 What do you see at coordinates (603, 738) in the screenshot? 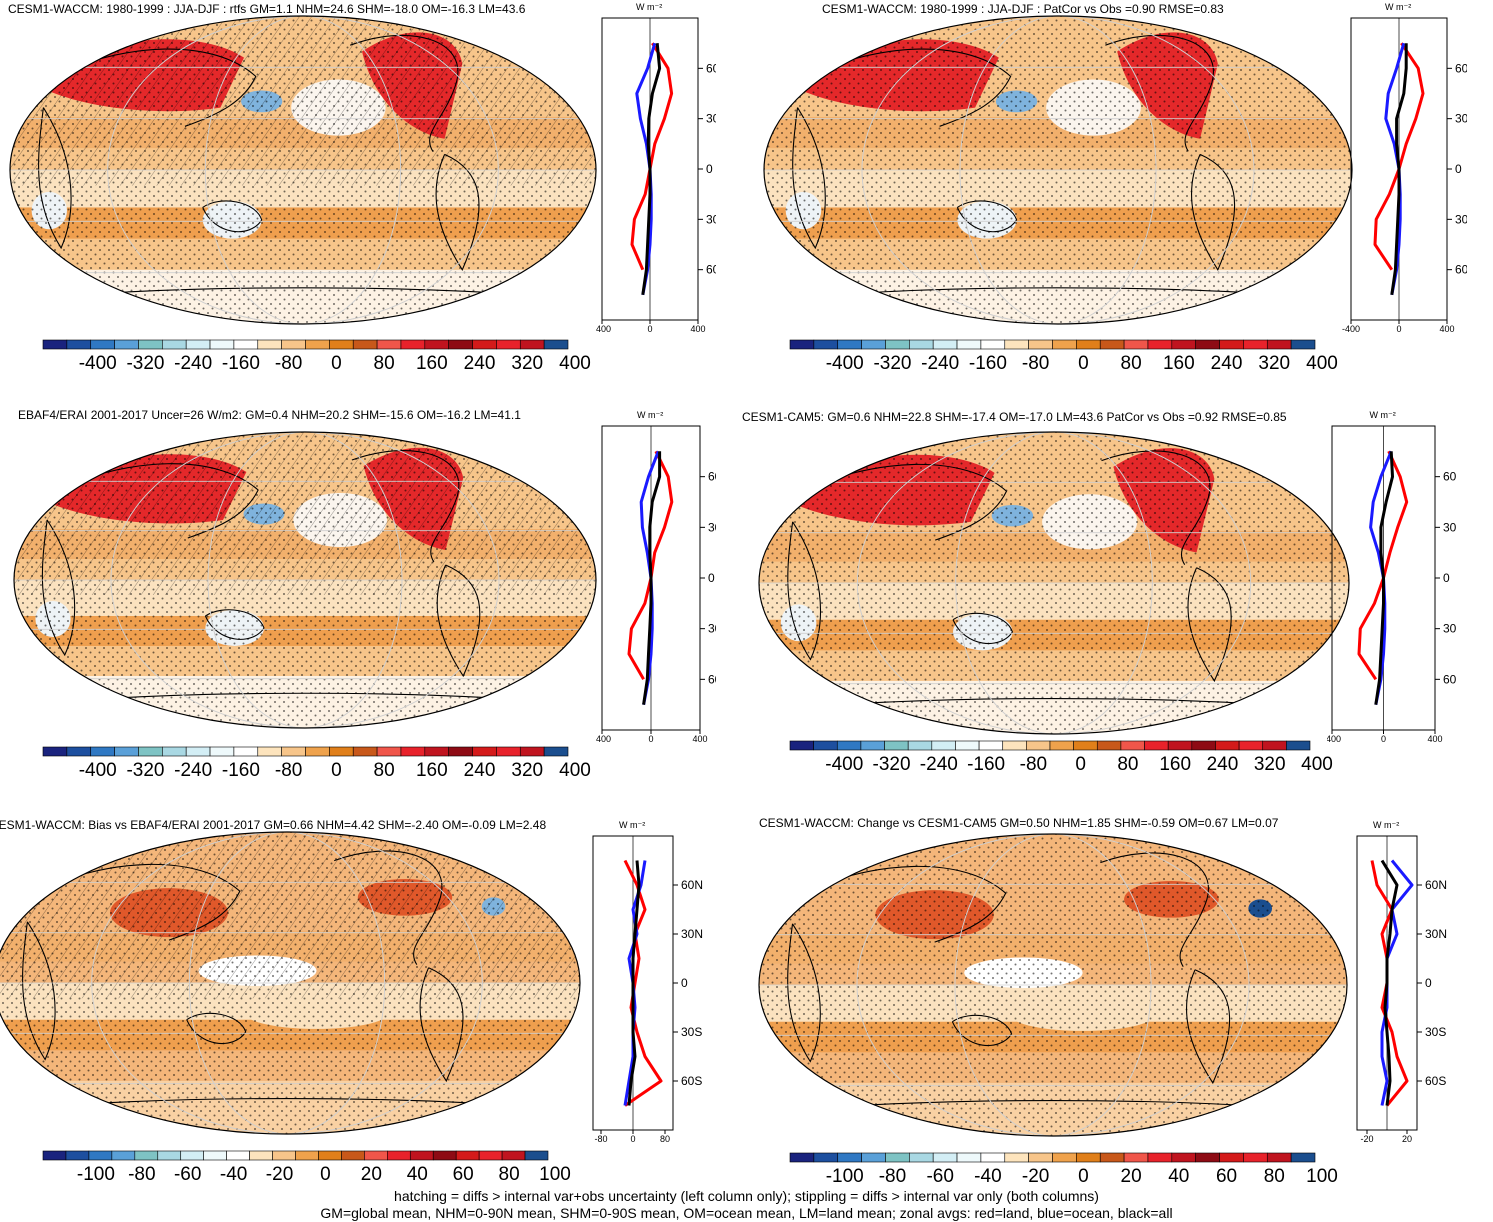
I see `x-tick-label: -400` at bounding box center [603, 738].